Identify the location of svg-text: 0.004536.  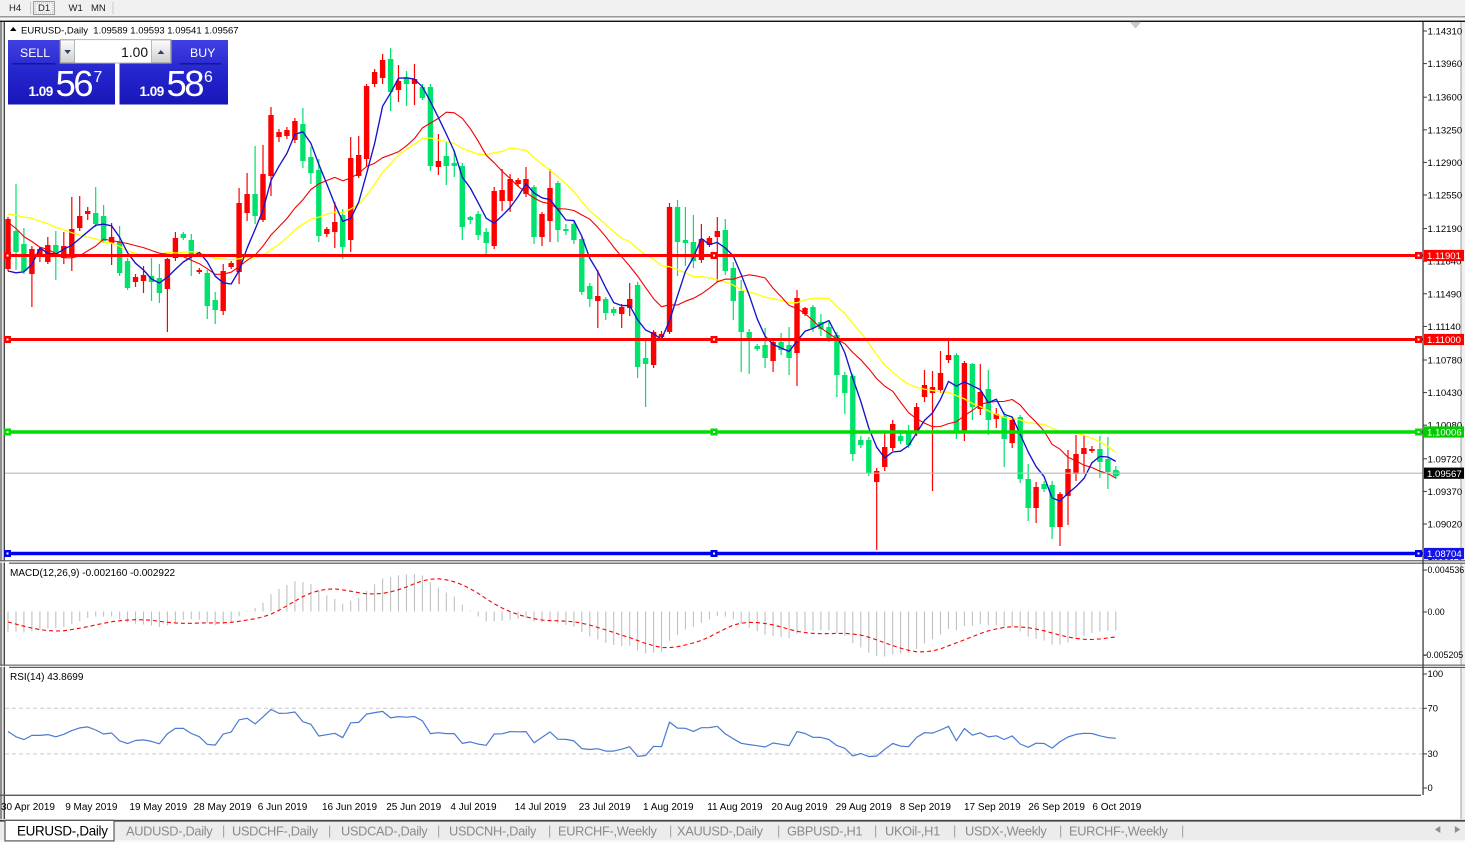
(1446, 570).